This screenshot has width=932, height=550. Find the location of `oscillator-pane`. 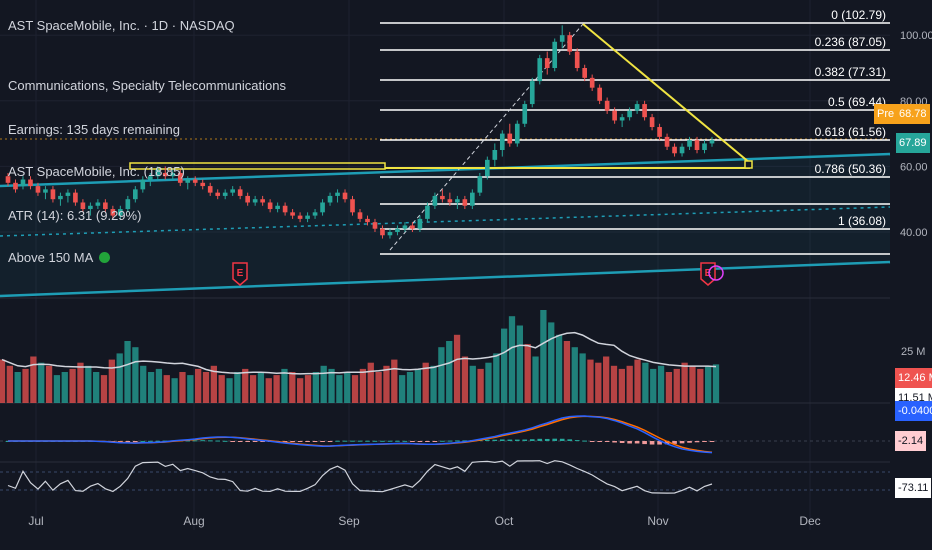

oscillator-pane is located at coordinates (445, 477).